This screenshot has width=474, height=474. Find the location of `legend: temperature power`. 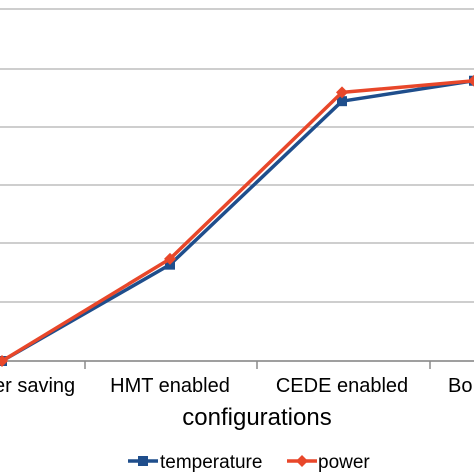

legend: temperature power is located at coordinates (249, 462).